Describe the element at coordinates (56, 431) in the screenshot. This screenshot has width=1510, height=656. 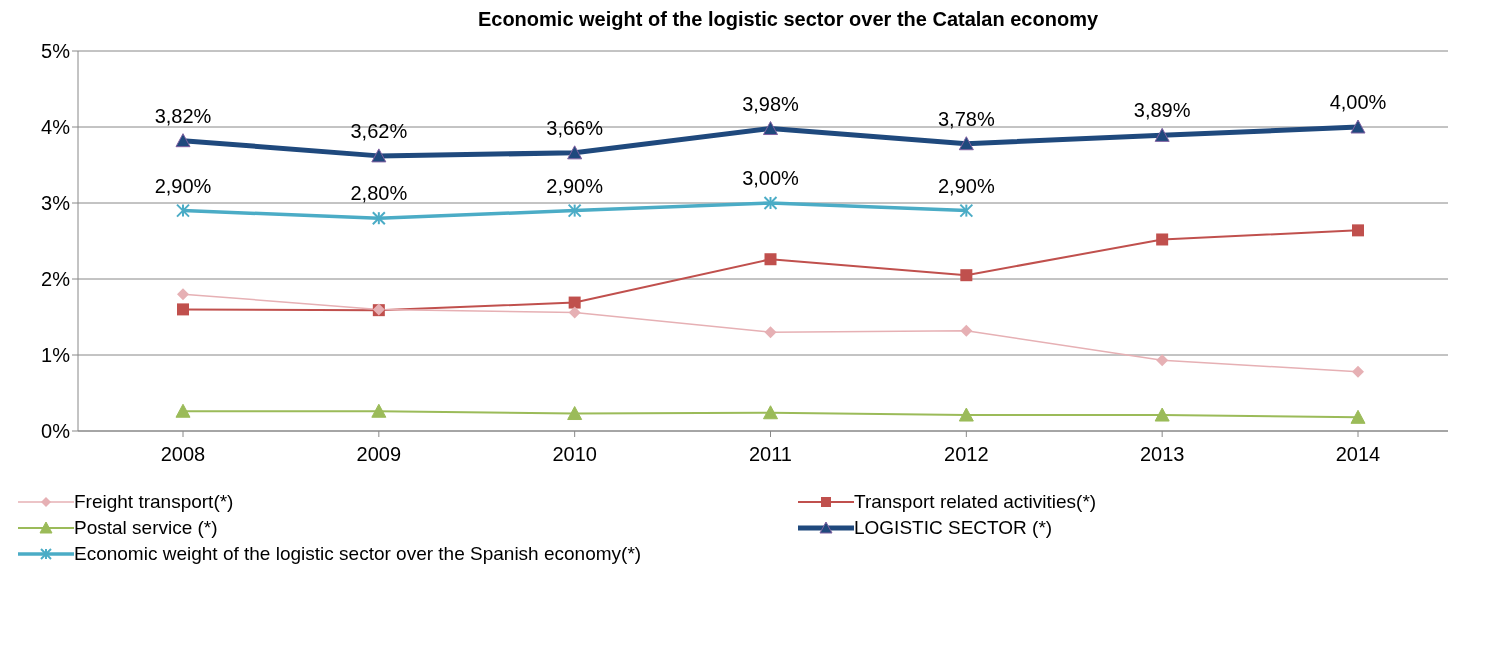
I see `y-tick-label: 0%` at that location.